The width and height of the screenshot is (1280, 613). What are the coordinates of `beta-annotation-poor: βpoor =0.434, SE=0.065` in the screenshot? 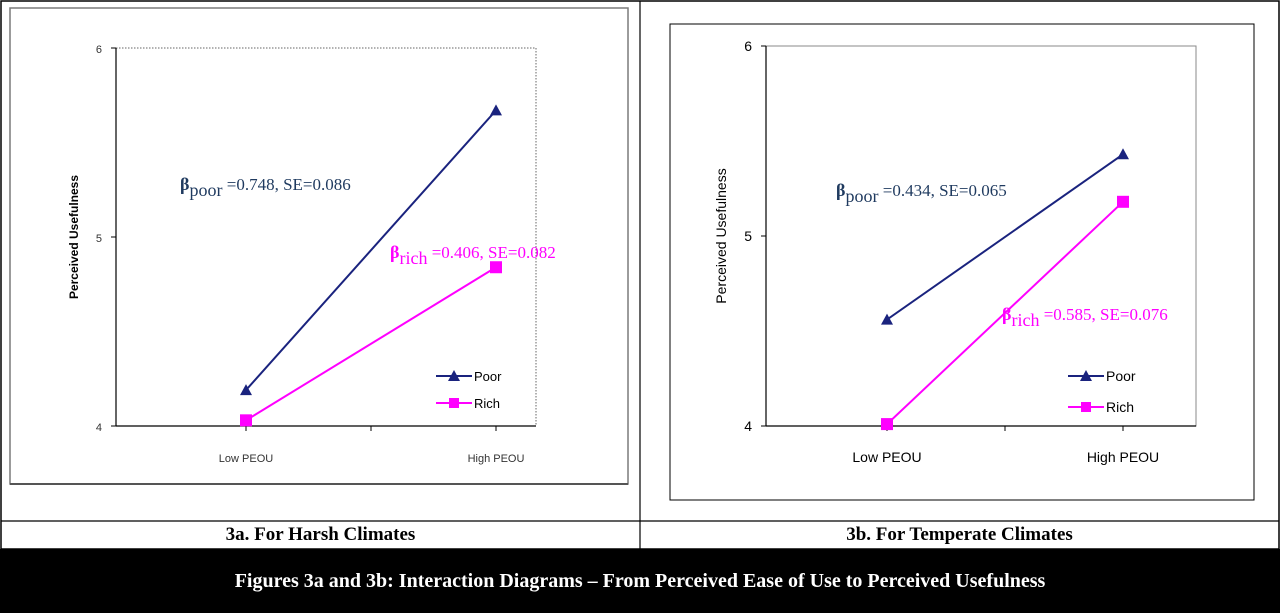 It's located at (921, 193).